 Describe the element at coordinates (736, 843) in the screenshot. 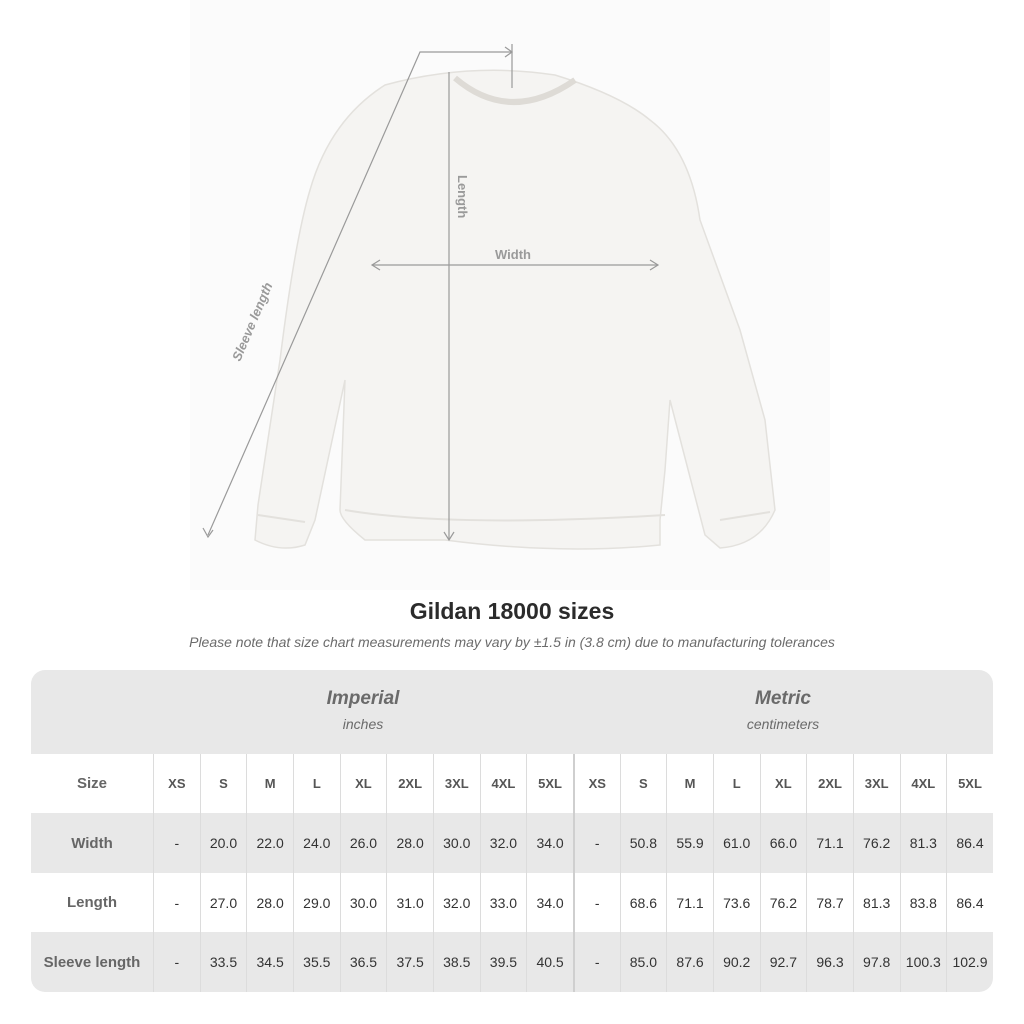

I see `table-cell: 61.0` at that location.